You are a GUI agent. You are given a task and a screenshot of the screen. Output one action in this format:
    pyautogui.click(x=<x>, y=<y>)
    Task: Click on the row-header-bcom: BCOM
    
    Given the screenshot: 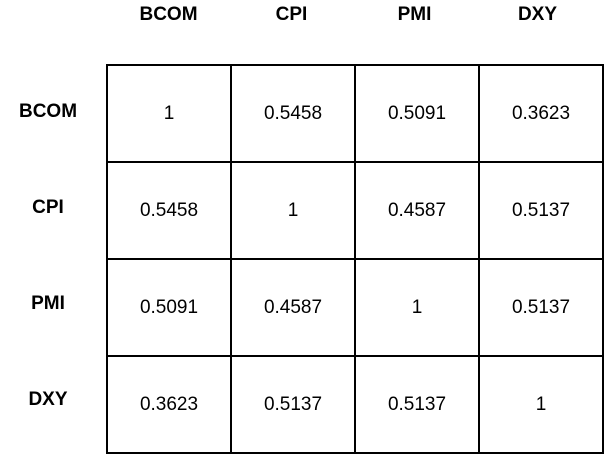 What is the action you would take?
    pyautogui.click(x=48, y=111)
    